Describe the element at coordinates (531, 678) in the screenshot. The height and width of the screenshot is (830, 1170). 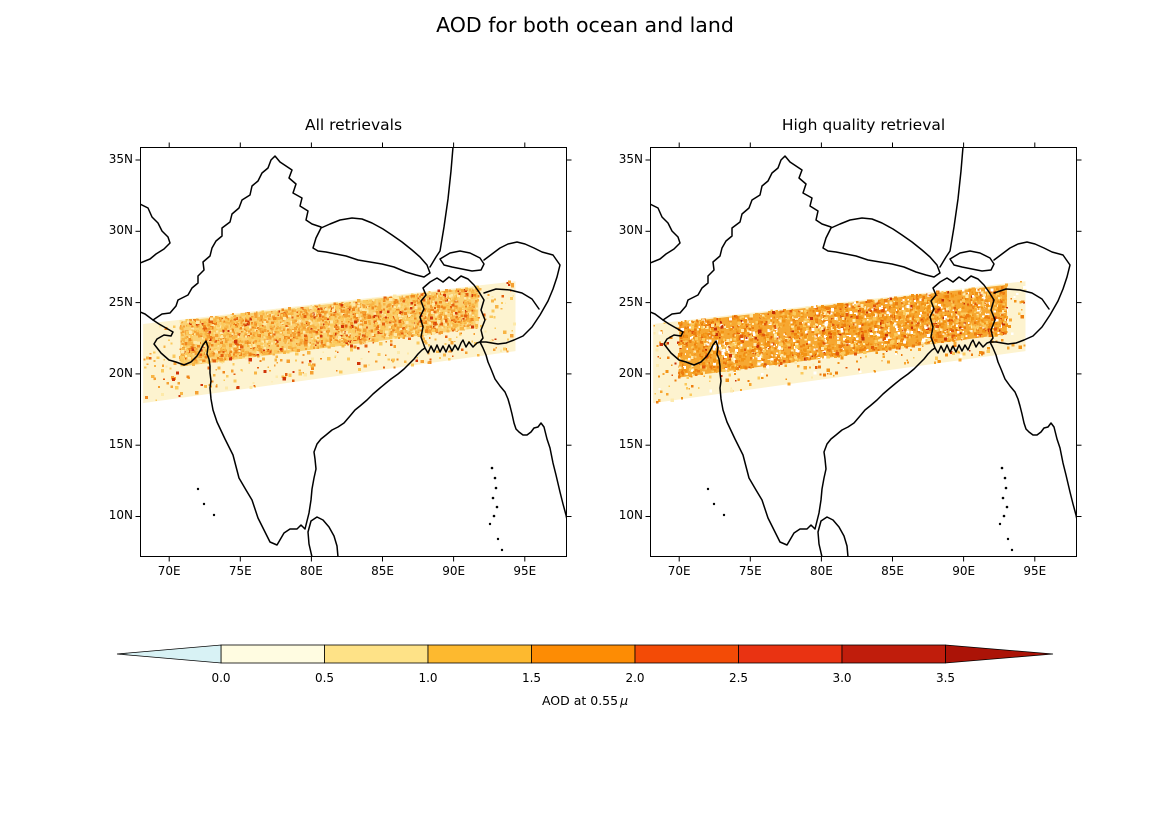
I see `colorbar-tick-label: 1.5` at that location.